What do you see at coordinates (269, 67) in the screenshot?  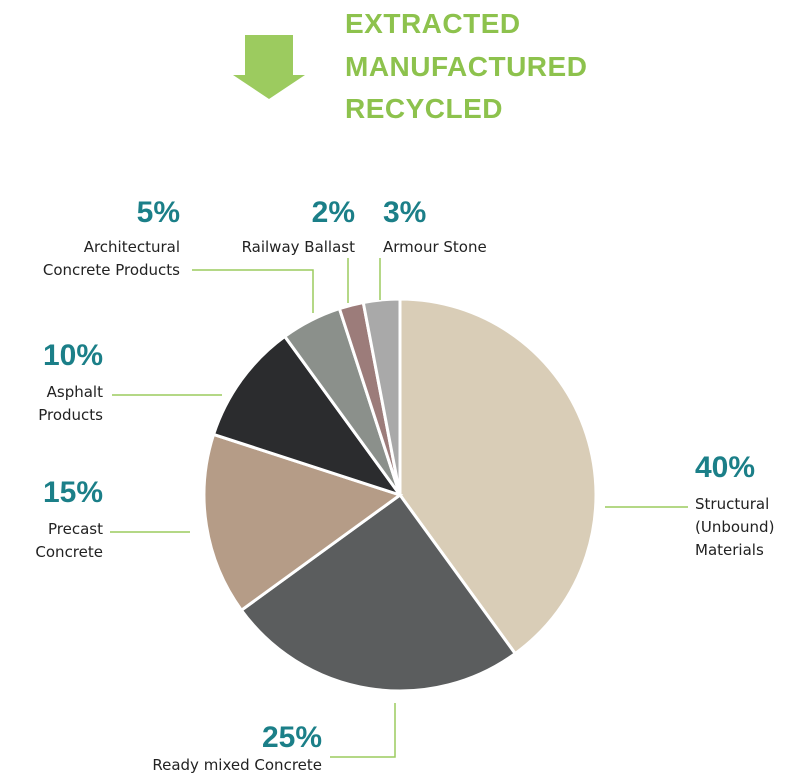 I see `down-arrow` at bounding box center [269, 67].